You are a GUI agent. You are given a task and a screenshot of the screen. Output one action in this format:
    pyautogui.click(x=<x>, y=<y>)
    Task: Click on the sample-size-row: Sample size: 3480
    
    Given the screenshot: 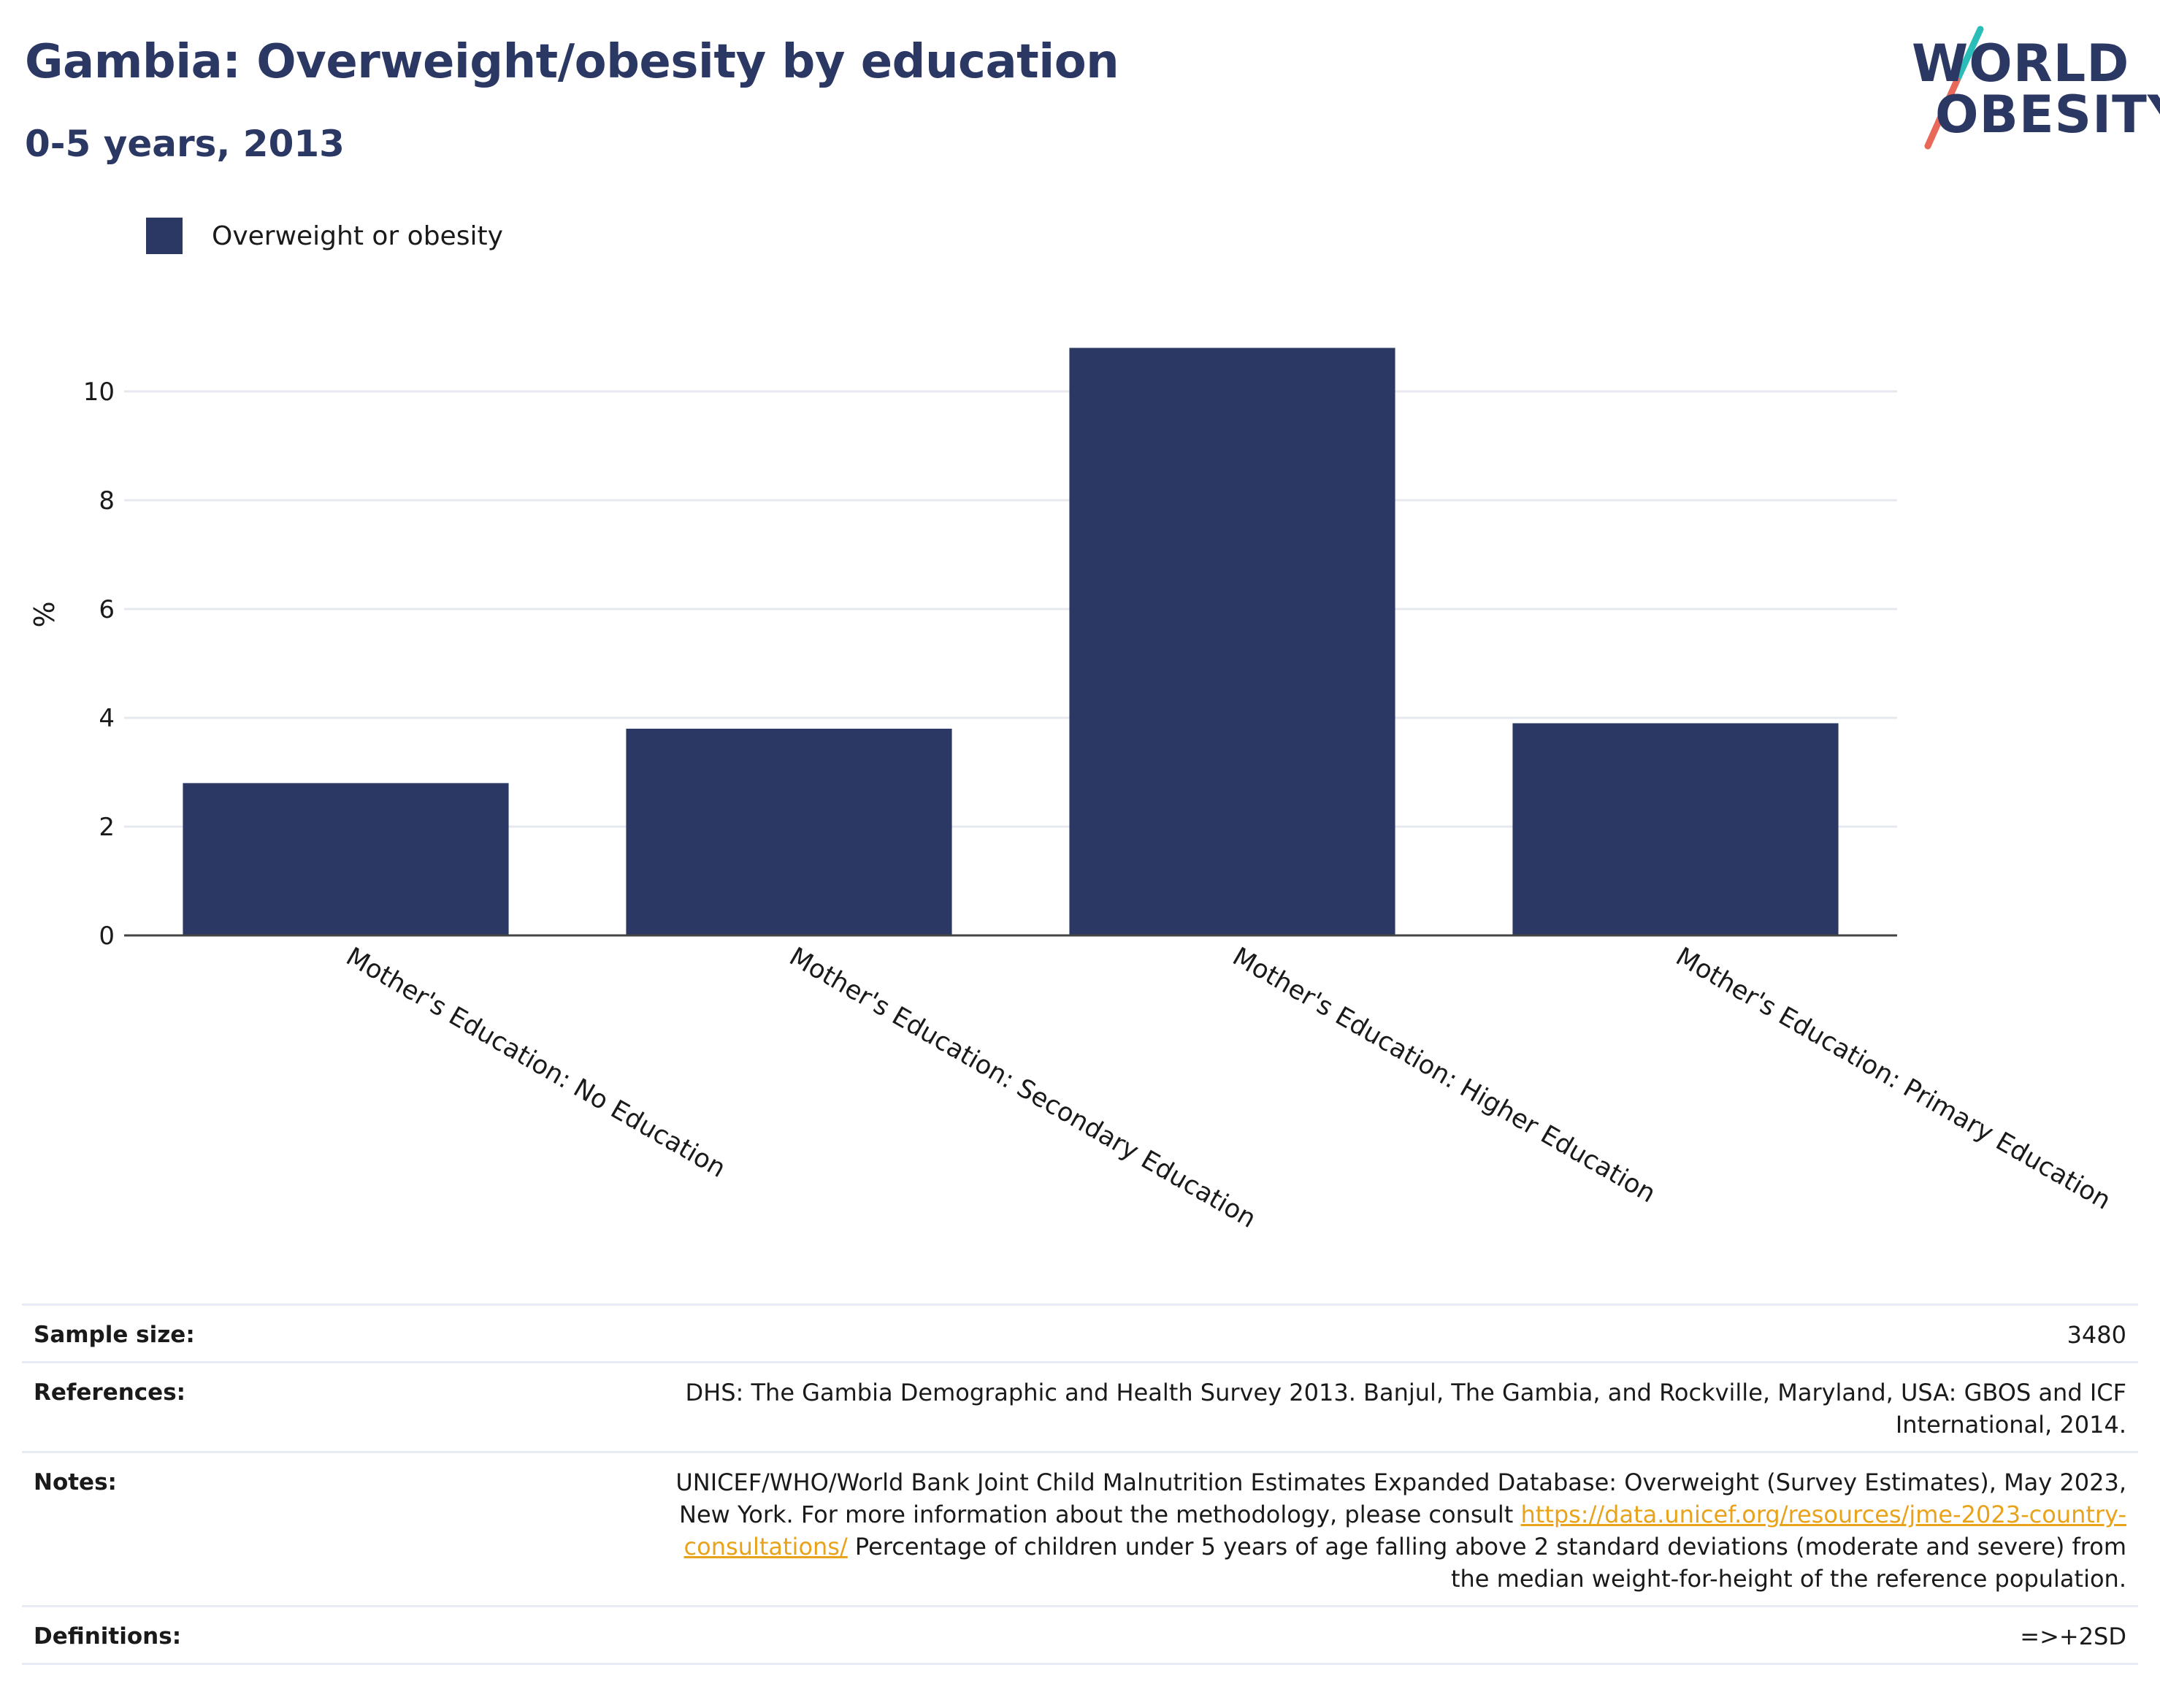 What is the action you would take?
    pyautogui.click(x=1080, y=1332)
    